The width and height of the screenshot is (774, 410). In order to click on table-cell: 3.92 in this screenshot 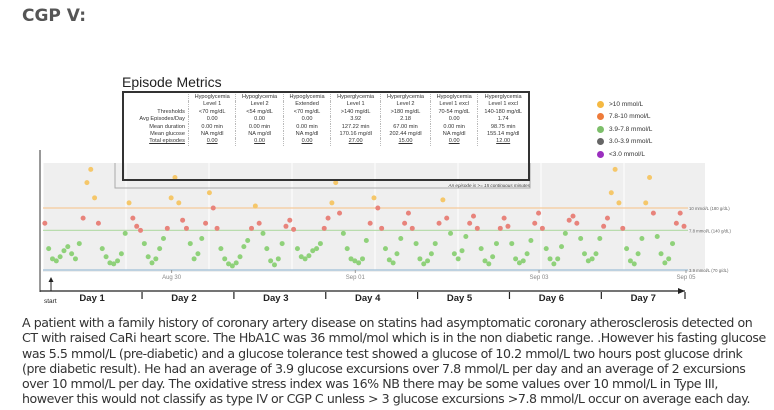, I will do `click(355, 120)`.